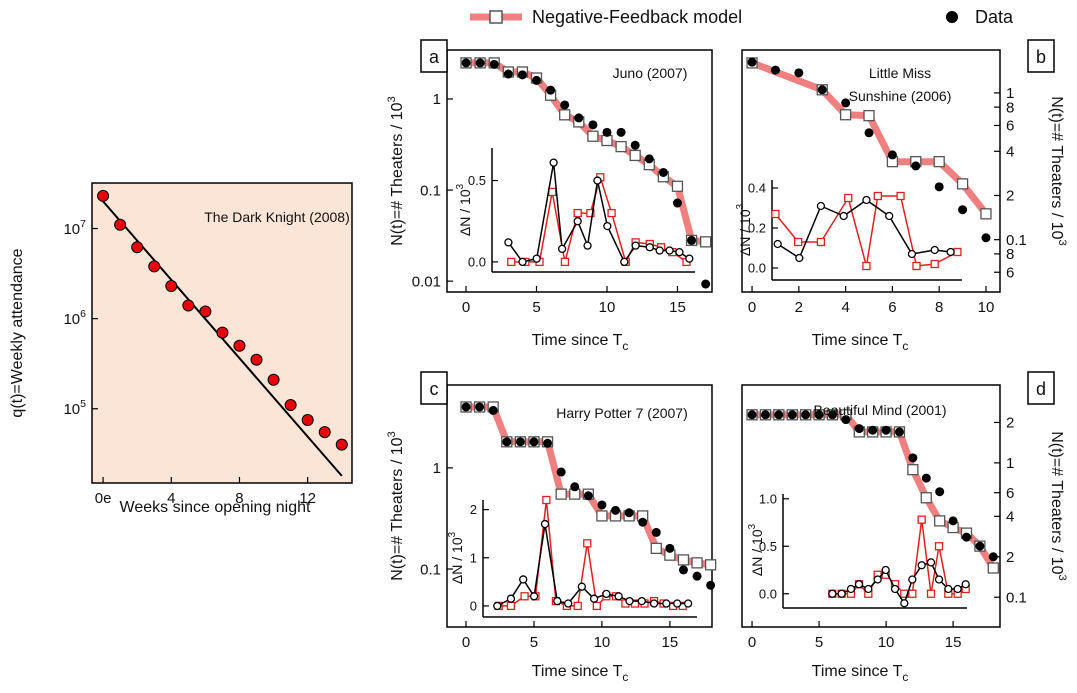 This screenshot has height=693, width=1077. I want to click on y-tick-label: 10⁶, so click(74, 318).